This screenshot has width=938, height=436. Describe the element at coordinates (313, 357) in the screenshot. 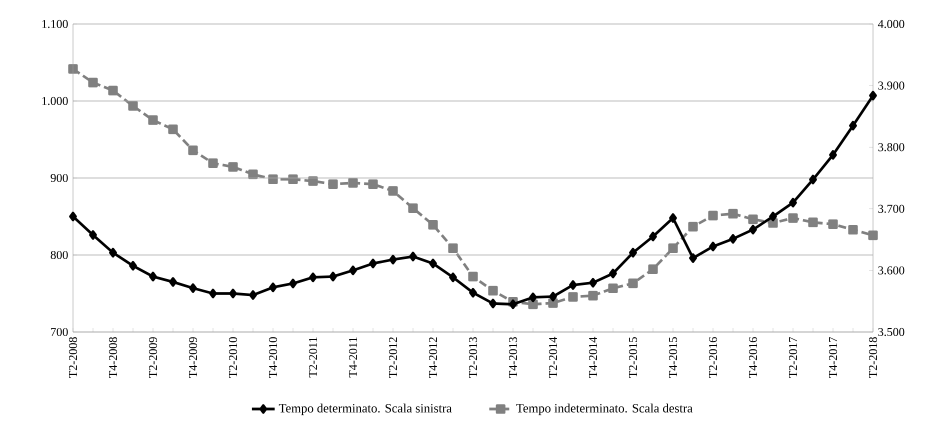

I see `x-tick-label: T2-2011` at that location.